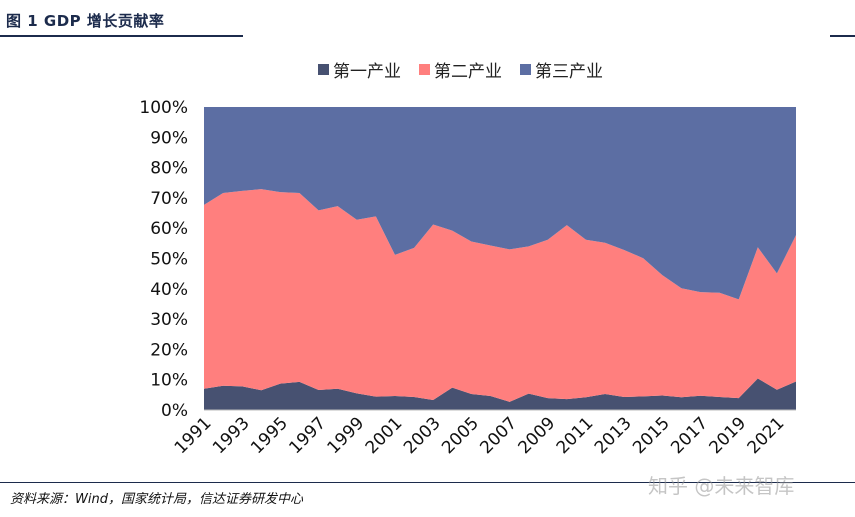 Image resolution: width=855 pixels, height=517 pixels. Describe the element at coordinates (651, 435) in the screenshot. I see `x-tick-label: 2015` at that location.